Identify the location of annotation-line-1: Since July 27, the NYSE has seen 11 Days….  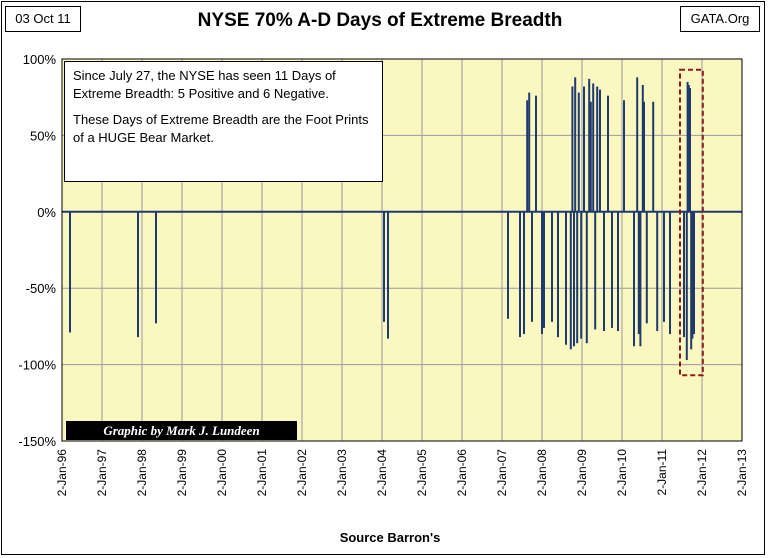
(204, 84).